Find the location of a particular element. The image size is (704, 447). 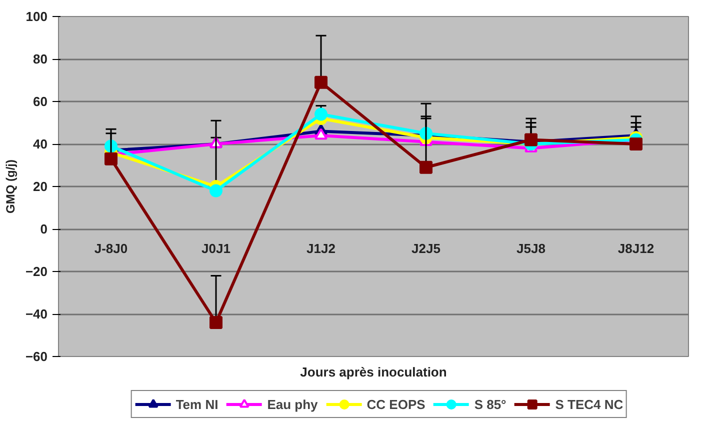

y-tick-label: 80 is located at coordinates (40, 59).